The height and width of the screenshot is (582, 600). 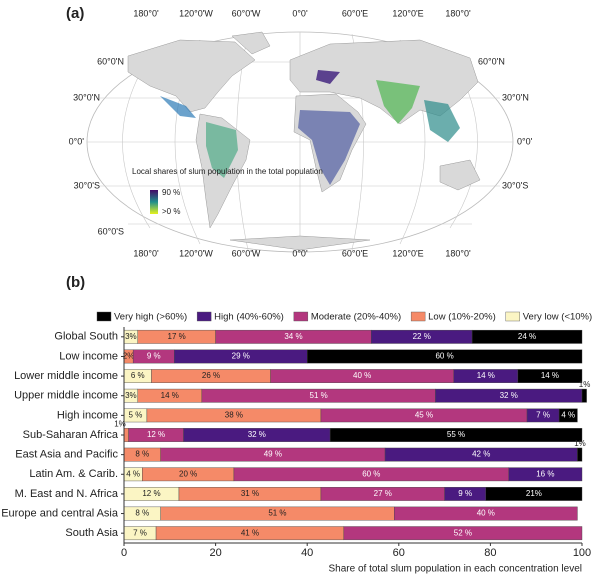 I want to click on x-tick-label: 0, so click(x=124, y=553).